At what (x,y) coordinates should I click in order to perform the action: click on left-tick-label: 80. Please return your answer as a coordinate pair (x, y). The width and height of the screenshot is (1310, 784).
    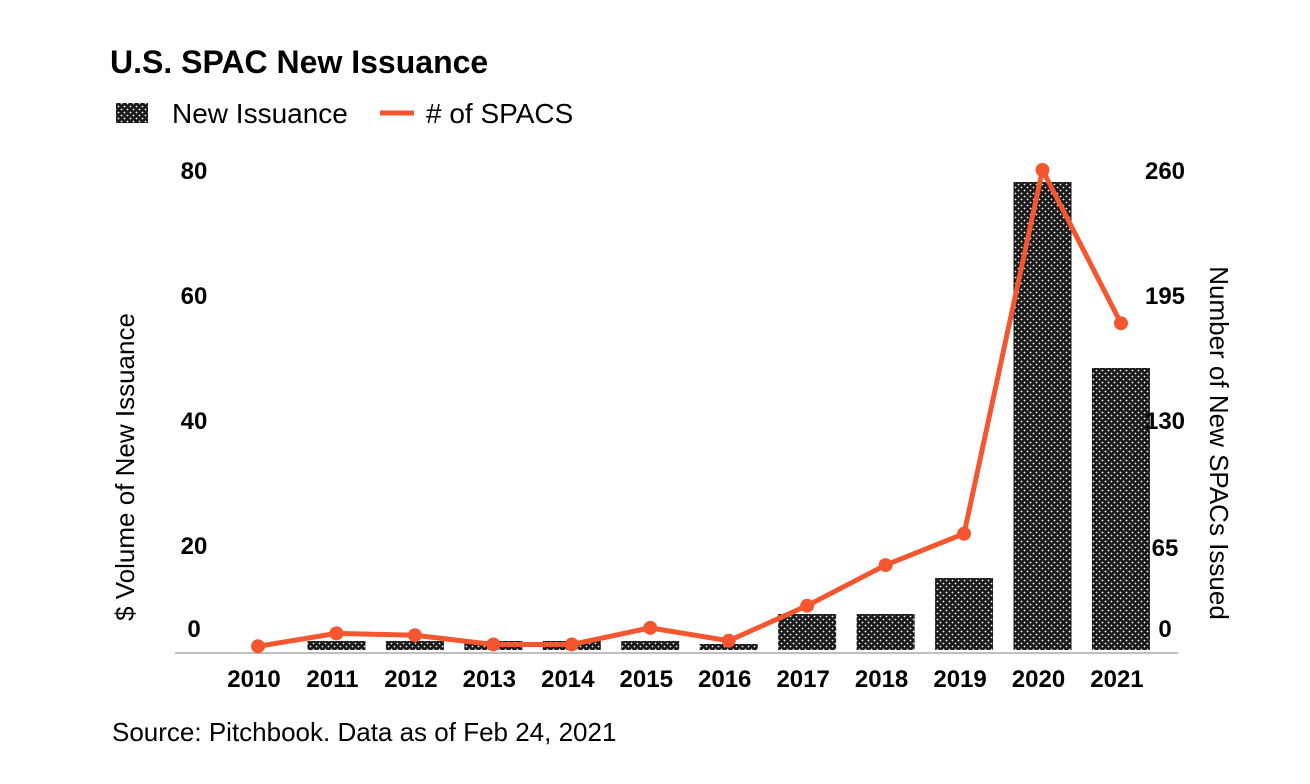
    Looking at the image, I should click on (194, 171).